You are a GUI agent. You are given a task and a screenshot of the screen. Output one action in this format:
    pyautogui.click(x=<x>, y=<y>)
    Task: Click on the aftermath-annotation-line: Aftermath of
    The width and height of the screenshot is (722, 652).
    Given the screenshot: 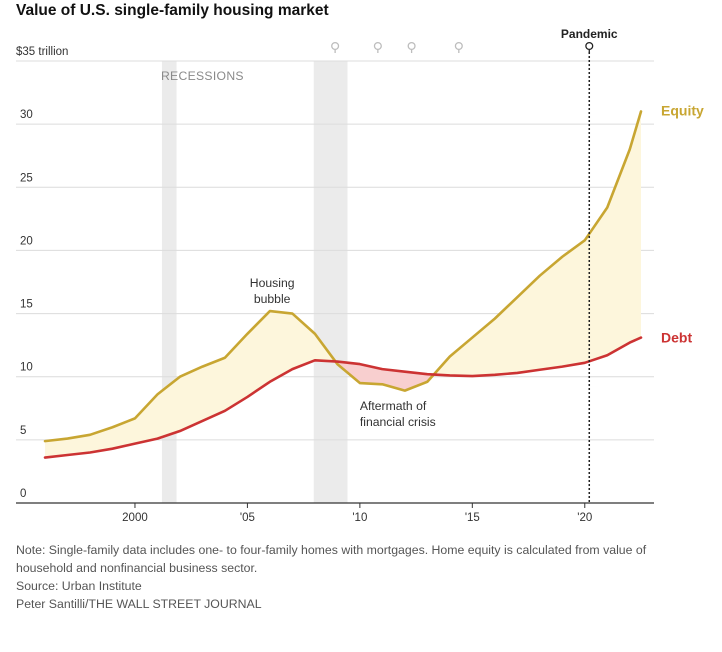 What is the action you would take?
    pyautogui.click(x=393, y=406)
    